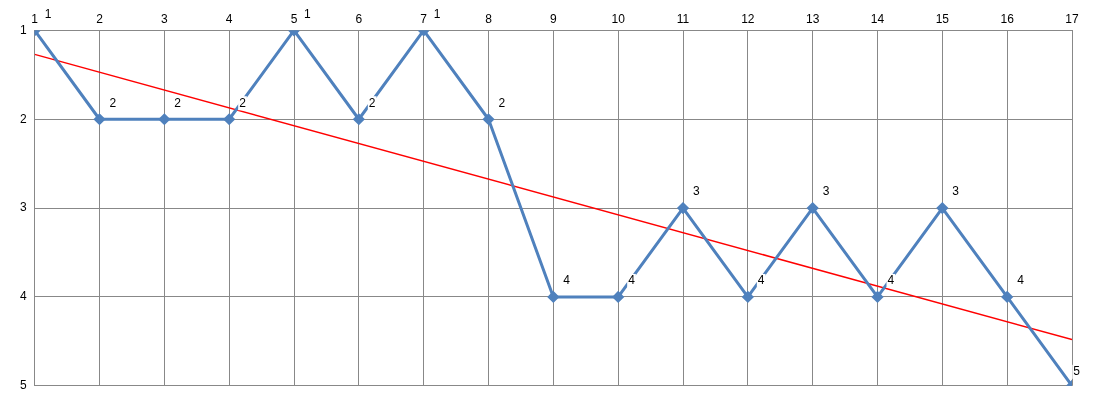 The image size is (1094, 409). I want to click on x-tick-label: 16, so click(1007, 18).